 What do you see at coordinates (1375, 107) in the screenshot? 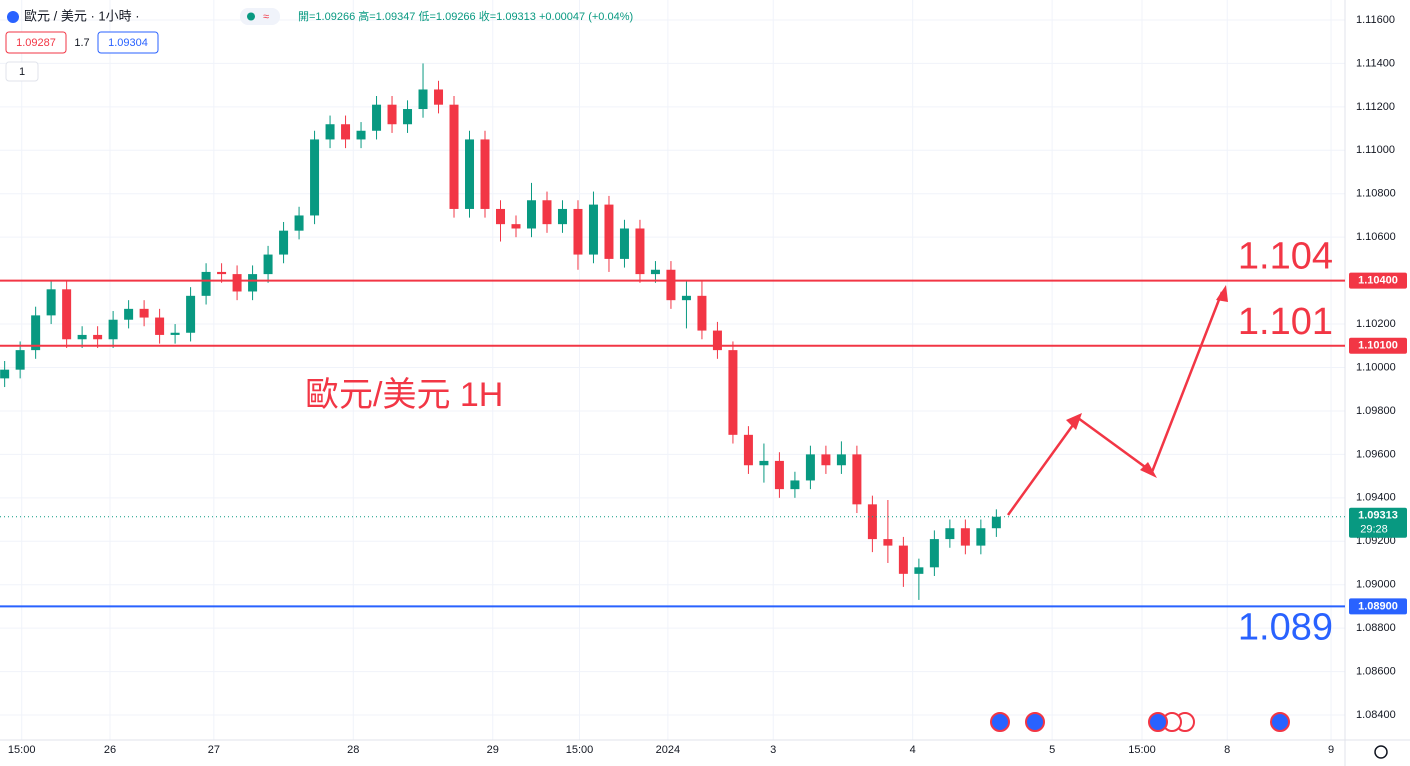
I see `y-tick-label: 1.11200` at bounding box center [1375, 107].